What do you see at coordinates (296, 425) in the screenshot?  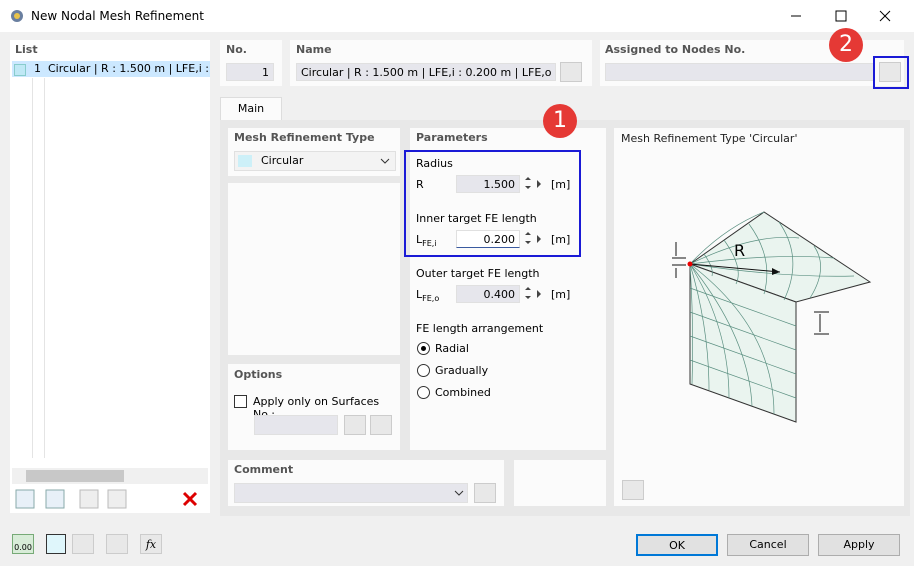 I see `surfaces-input` at bounding box center [296, 425].